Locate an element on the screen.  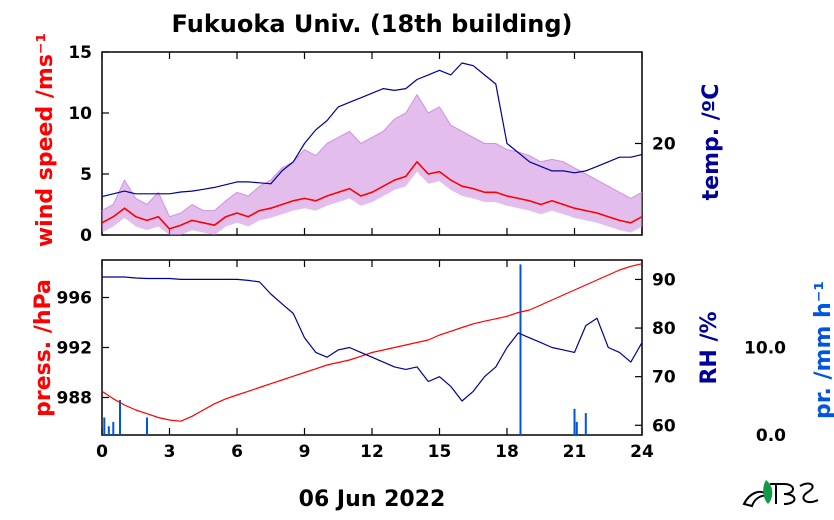
rh-tick-label-3: 90 is located at coordinates (664, 280).